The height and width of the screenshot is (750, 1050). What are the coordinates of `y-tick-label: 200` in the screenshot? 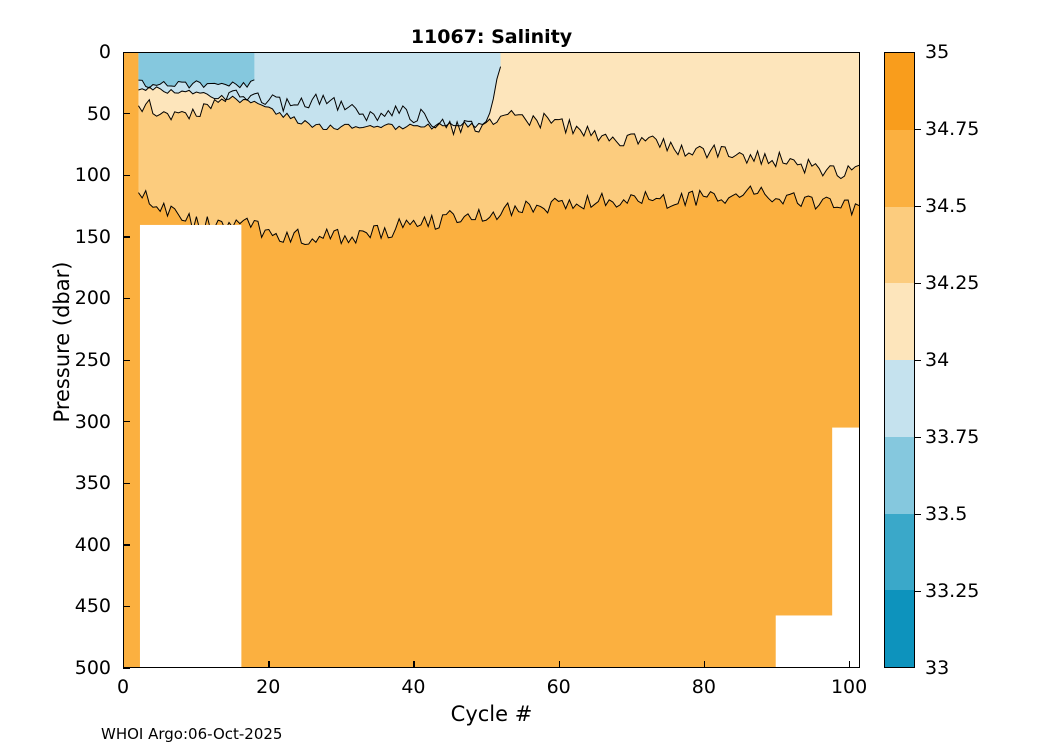 It's located at (92, 298).